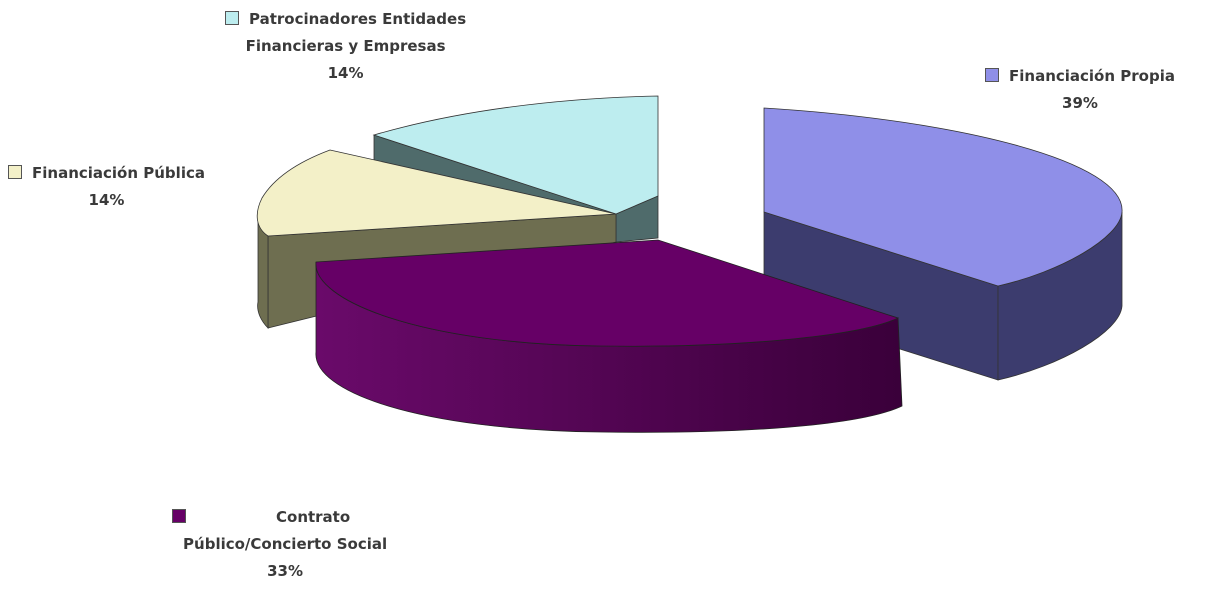 Image resolution: width=1214 pixels, height=594 pixels. I want to click on label-financiacion-publica-name: Financiación Pública, so click(106, 173).